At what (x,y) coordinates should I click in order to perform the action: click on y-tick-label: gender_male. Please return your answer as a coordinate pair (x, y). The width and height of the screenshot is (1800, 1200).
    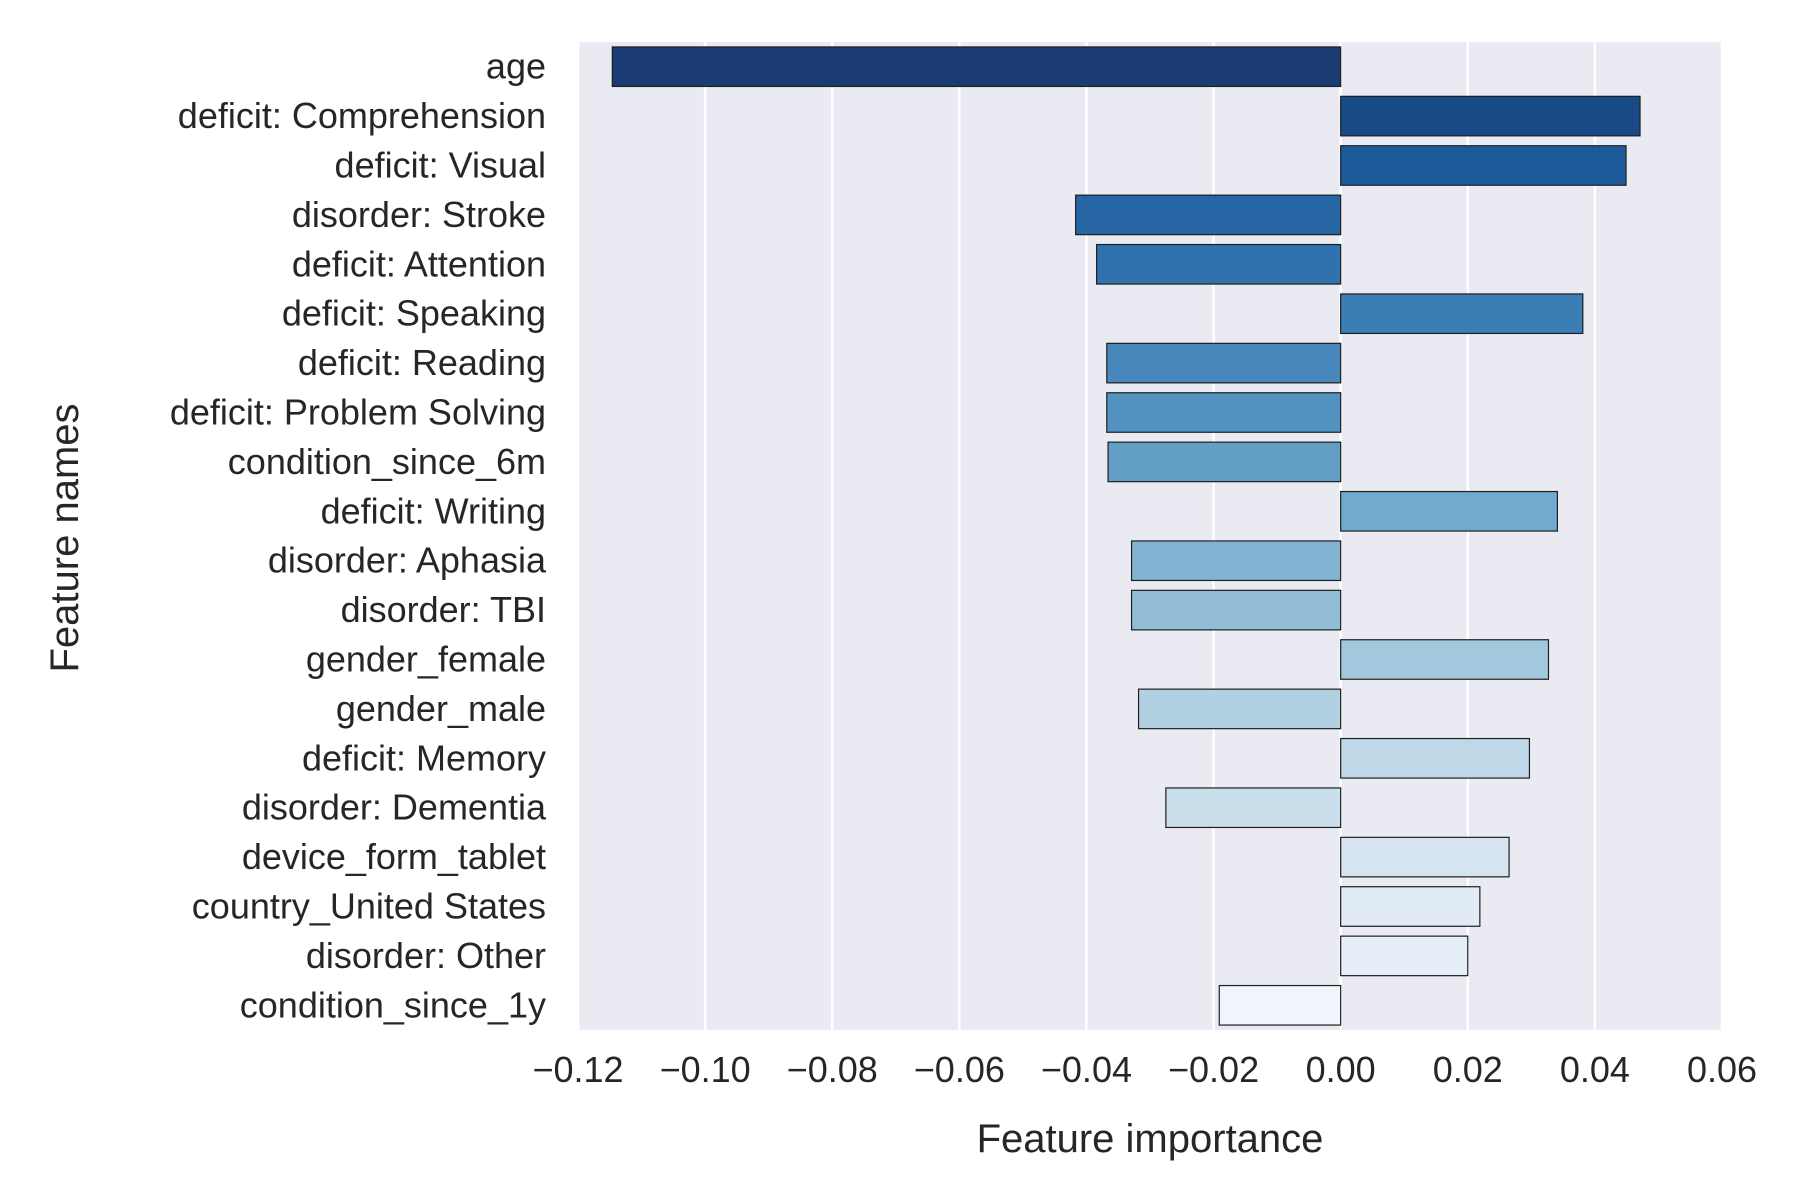
    Looking at the image, I should click on (441, 708).